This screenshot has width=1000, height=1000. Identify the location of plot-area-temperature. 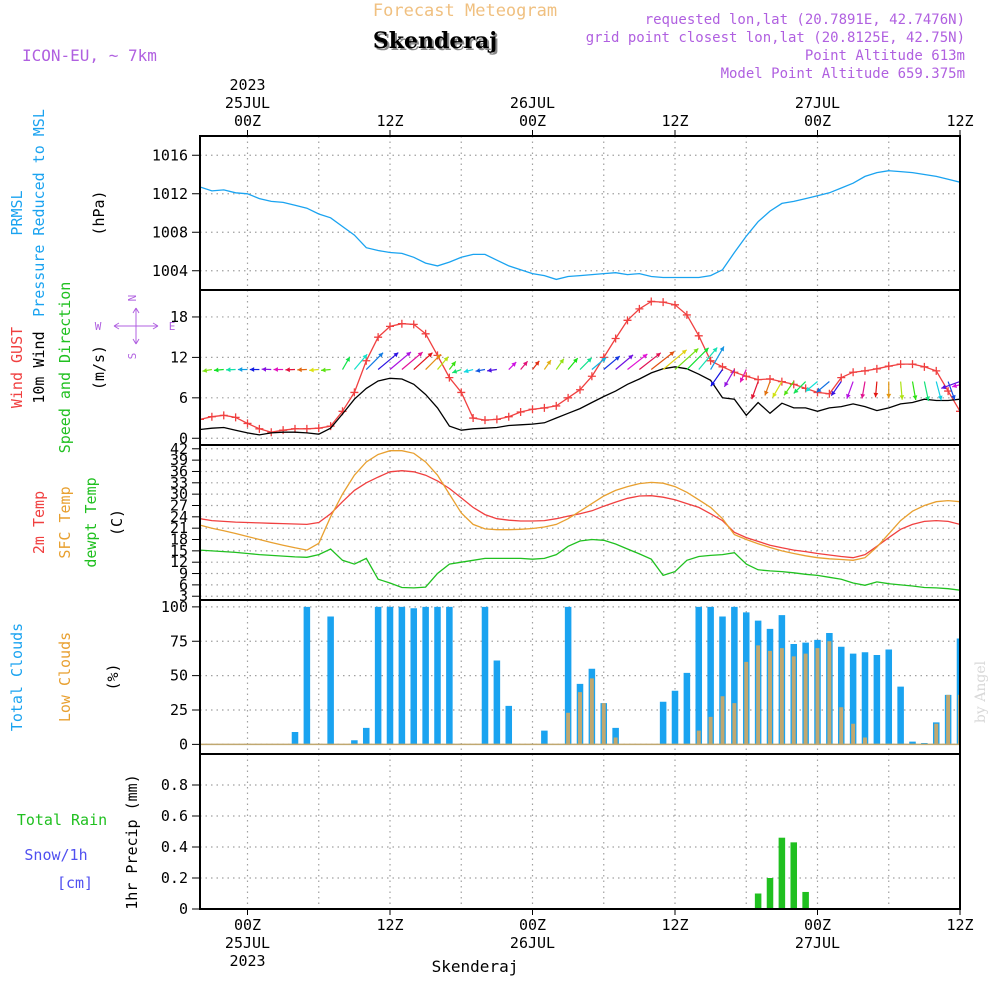
(580, 520).